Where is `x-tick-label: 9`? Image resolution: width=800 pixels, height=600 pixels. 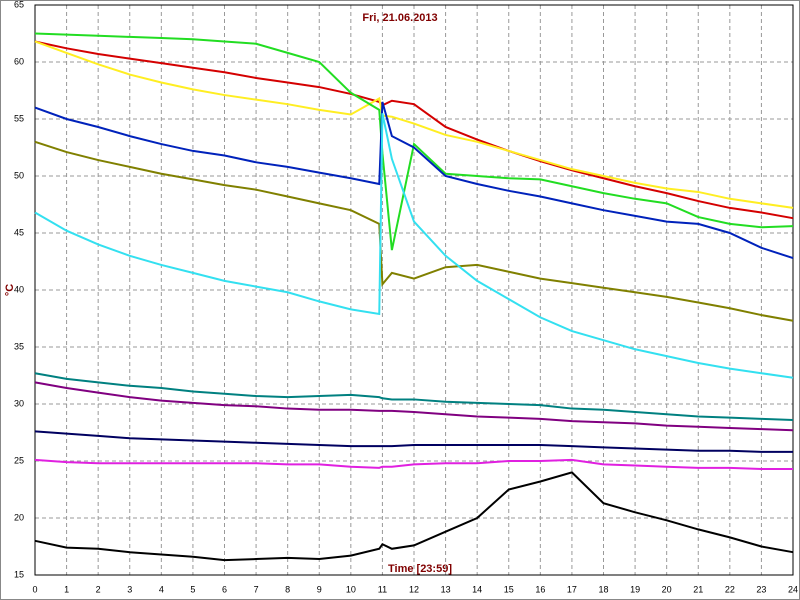 x-tick-label: 9 is located at coordinates (319, 589).